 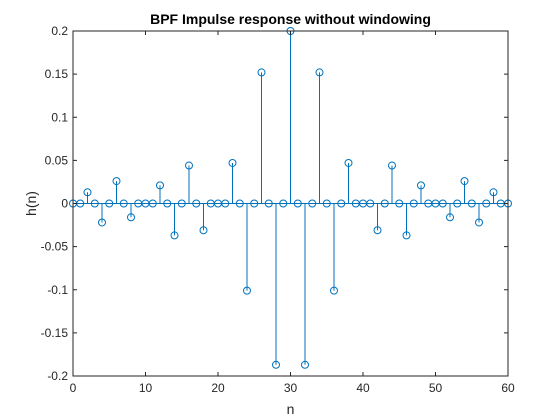 I want to click on x-tick-label: 10, so click(x=146, y=388).